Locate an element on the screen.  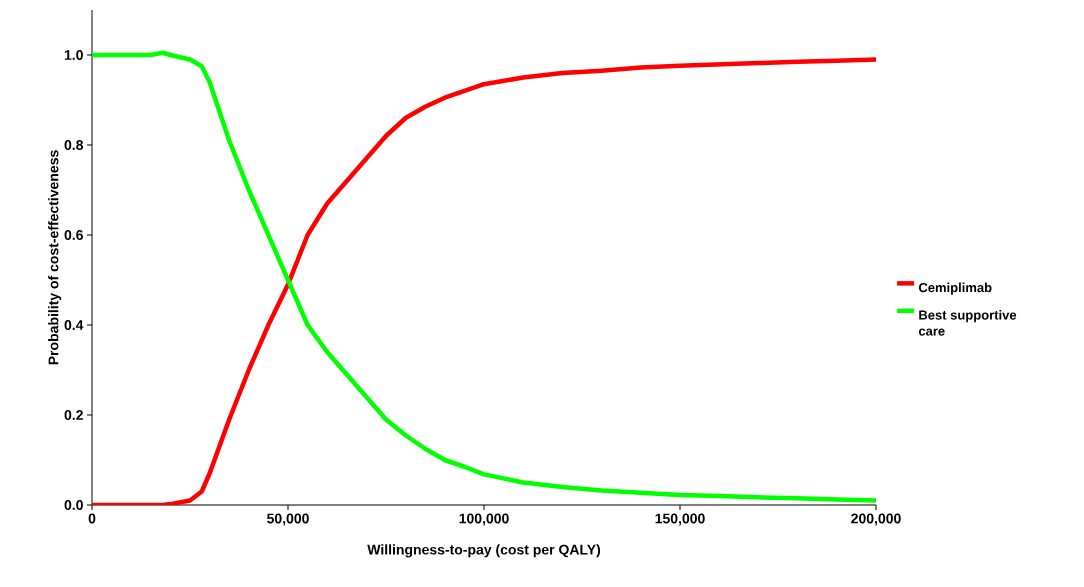
x-tick-label: 200,000 is located at coordinates (876, 519).